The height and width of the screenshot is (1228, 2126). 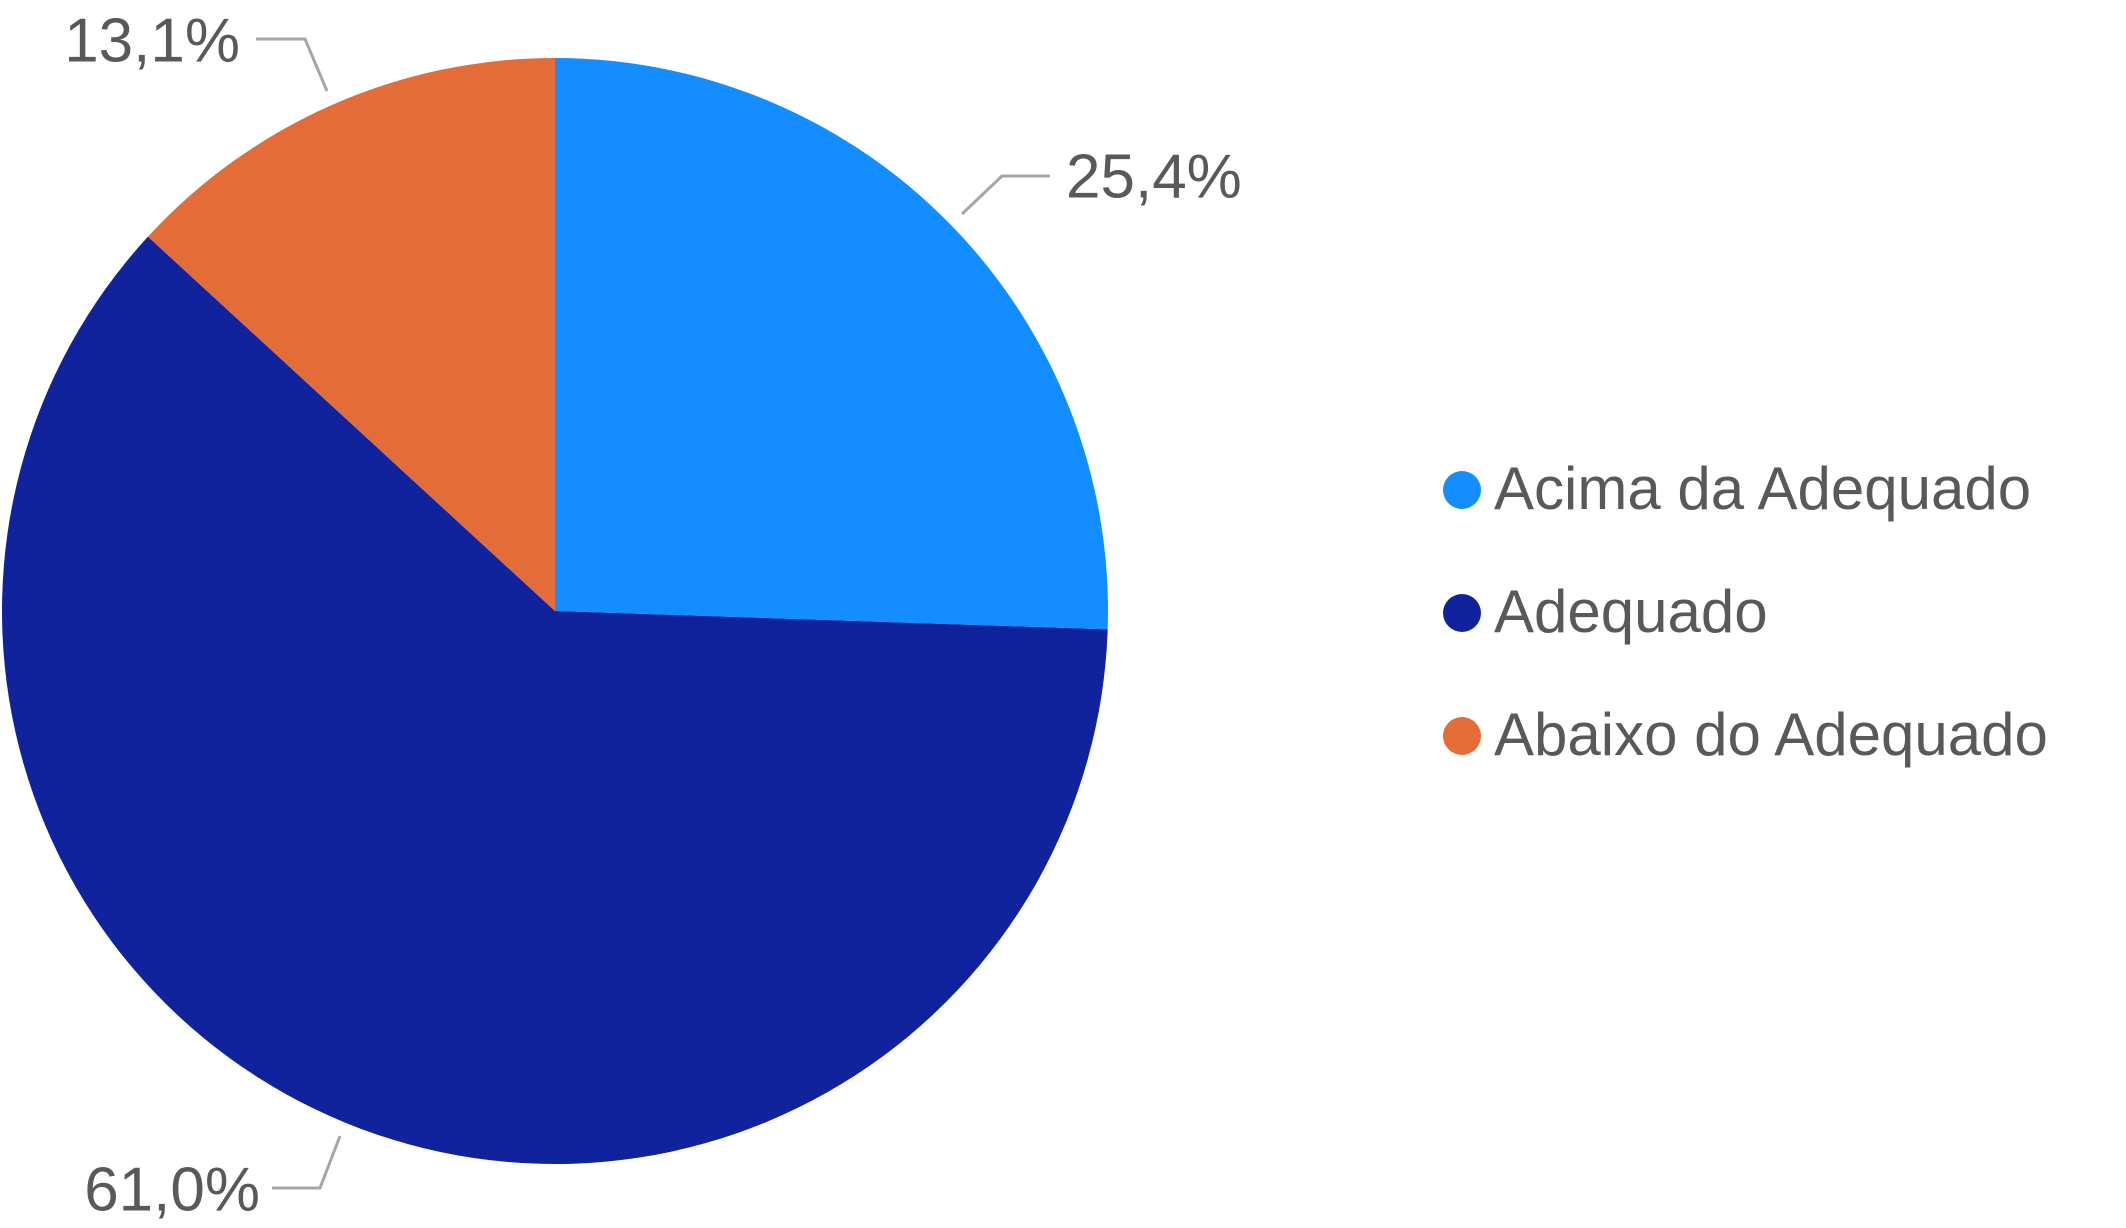 I want to click on value-label: 61,0%, so click(x=172, y=1189).